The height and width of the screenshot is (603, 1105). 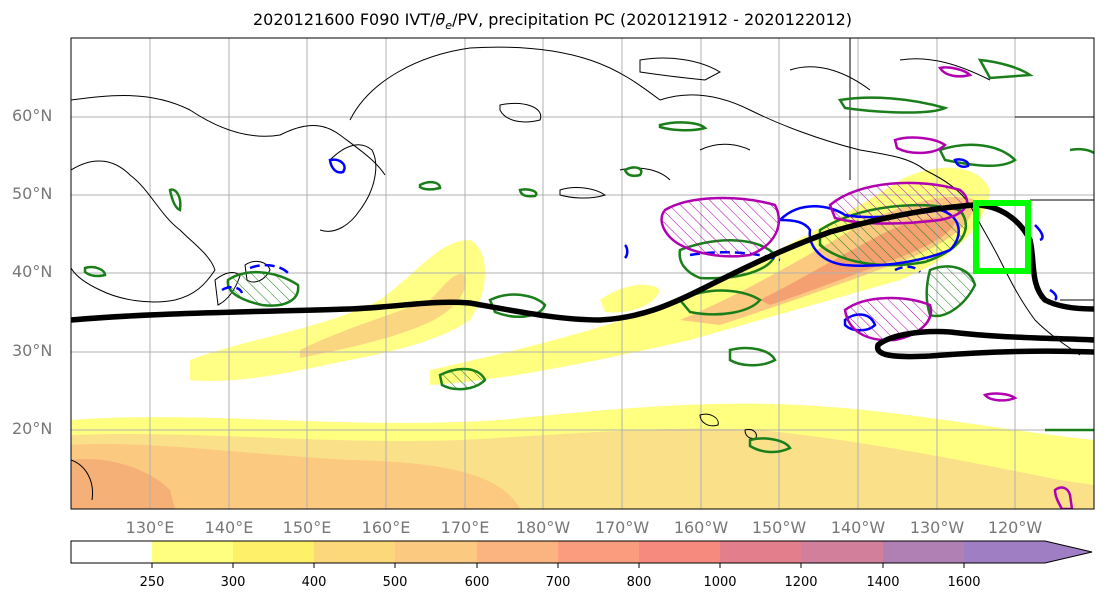 What do you see at coordinates (558, 582) in the screenshot?
I see `colorbar-label: 700` at bounding box center [558, 582].